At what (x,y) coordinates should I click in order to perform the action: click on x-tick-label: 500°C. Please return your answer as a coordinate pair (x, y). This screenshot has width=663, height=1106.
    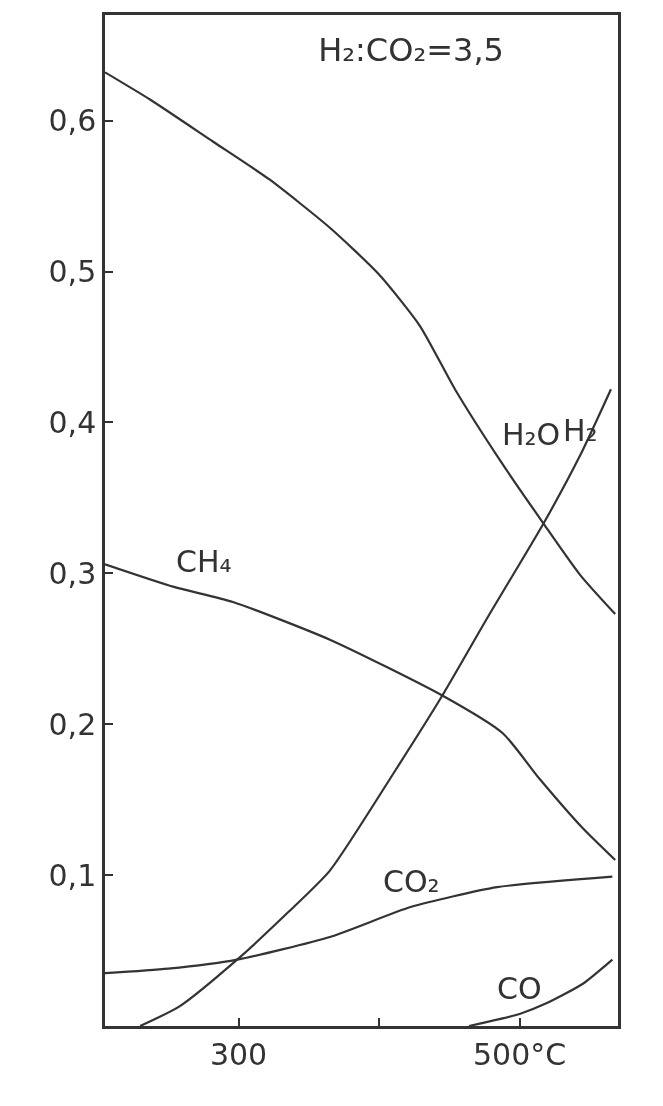
    Looking at the image, I should click on (520, 1054).